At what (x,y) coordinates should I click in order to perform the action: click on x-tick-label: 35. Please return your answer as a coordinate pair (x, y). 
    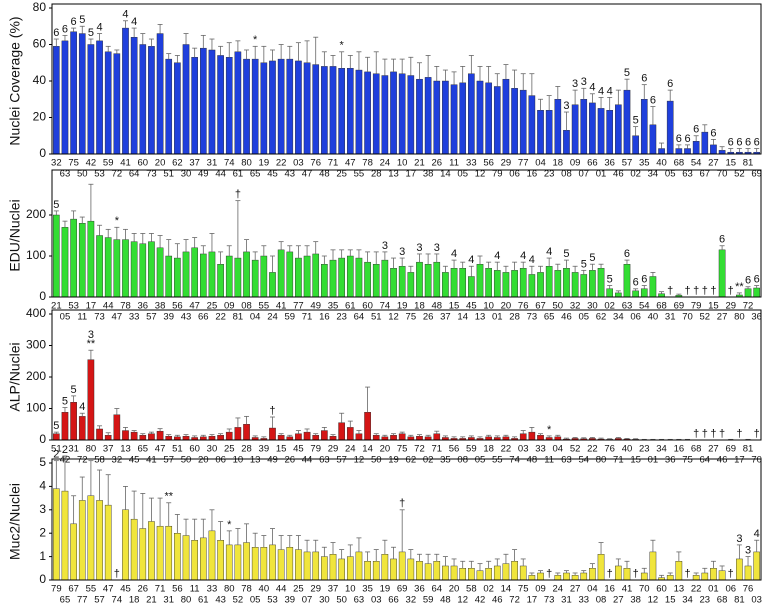
    Looking at the image, I should click on (333, 306).